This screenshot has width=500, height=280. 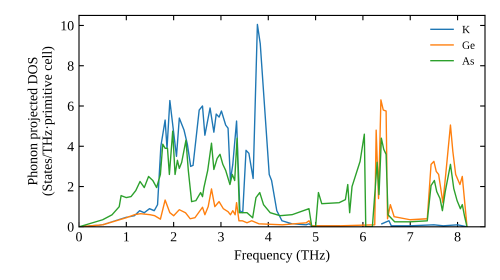 I want to click on x-tick-label: 1, so click(x=126, y=237).